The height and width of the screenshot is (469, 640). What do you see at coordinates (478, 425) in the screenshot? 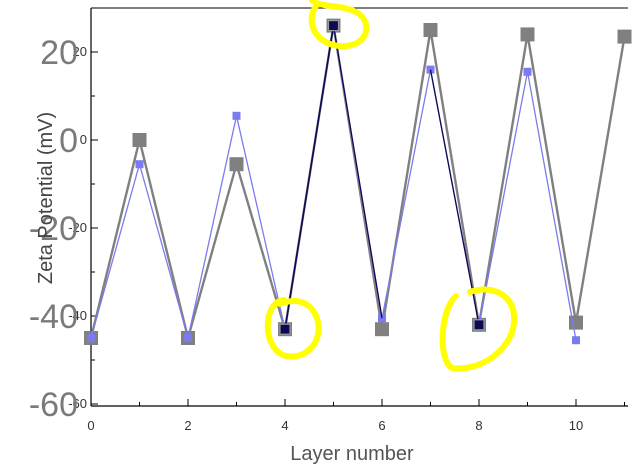
I see `x-tick-label: 8` at bounding box center [478, 425].